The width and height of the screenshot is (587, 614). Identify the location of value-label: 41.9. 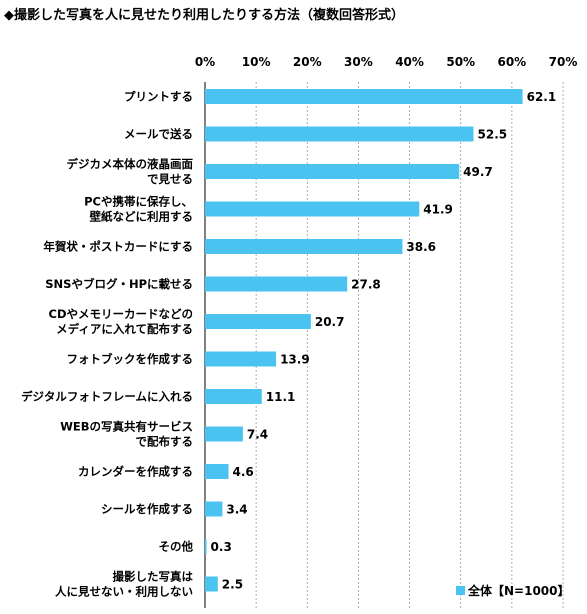
(438, 210).